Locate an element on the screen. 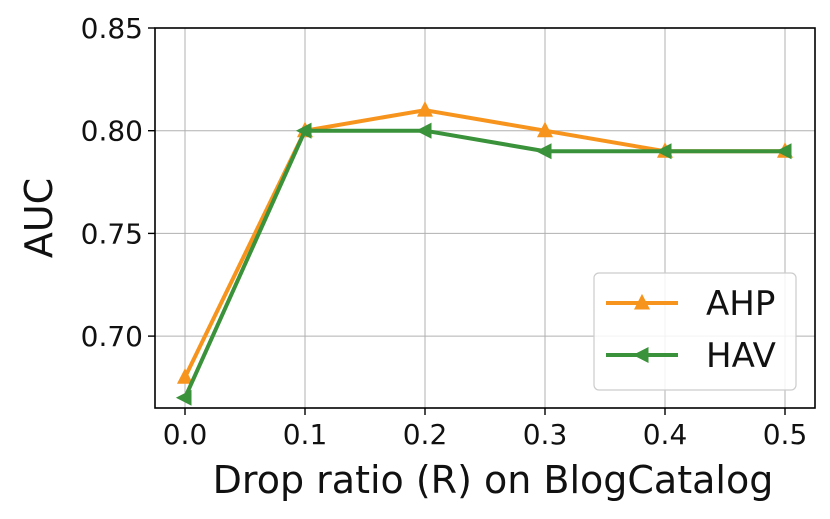 Image resolution: width=830 pixels, height=519 pixels. x-tick-label: 0.5 is located at coordinates (785, 434).